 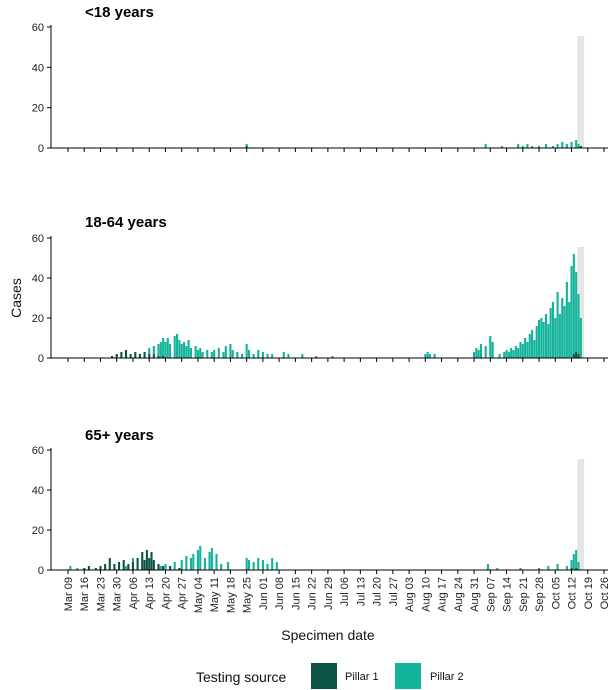 What do you see at coordinates (166, 593) in the screenshot?
I see `x-tick-label: Apr 20` at bounding box center [166, 593].